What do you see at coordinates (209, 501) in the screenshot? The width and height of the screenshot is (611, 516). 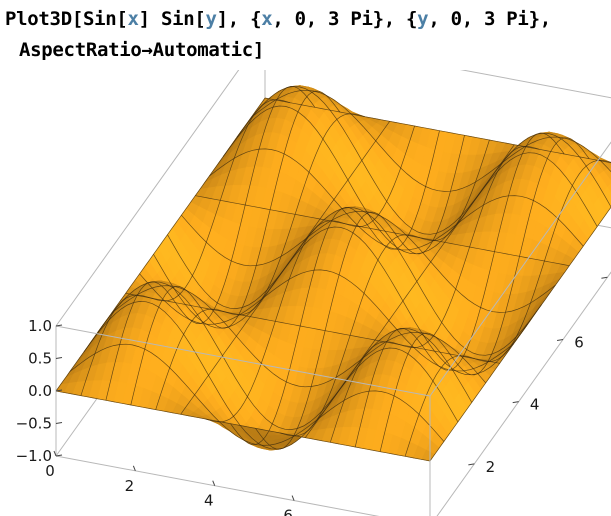 I see `x-tick-label: 4` at bounding box center [209, 501].